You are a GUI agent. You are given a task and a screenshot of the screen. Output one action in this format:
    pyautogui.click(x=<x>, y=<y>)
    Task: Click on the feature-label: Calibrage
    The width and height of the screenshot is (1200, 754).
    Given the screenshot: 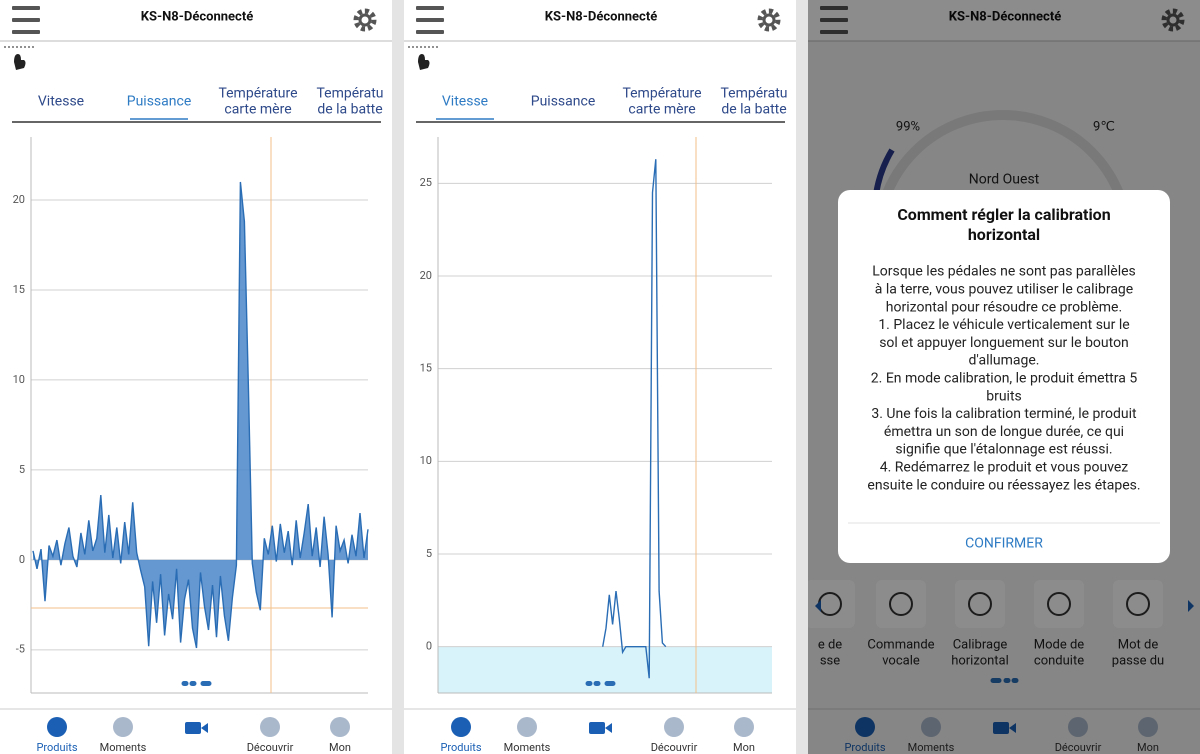 What is the action you would take?
    pyautogui.click(x=980, y=644)
    